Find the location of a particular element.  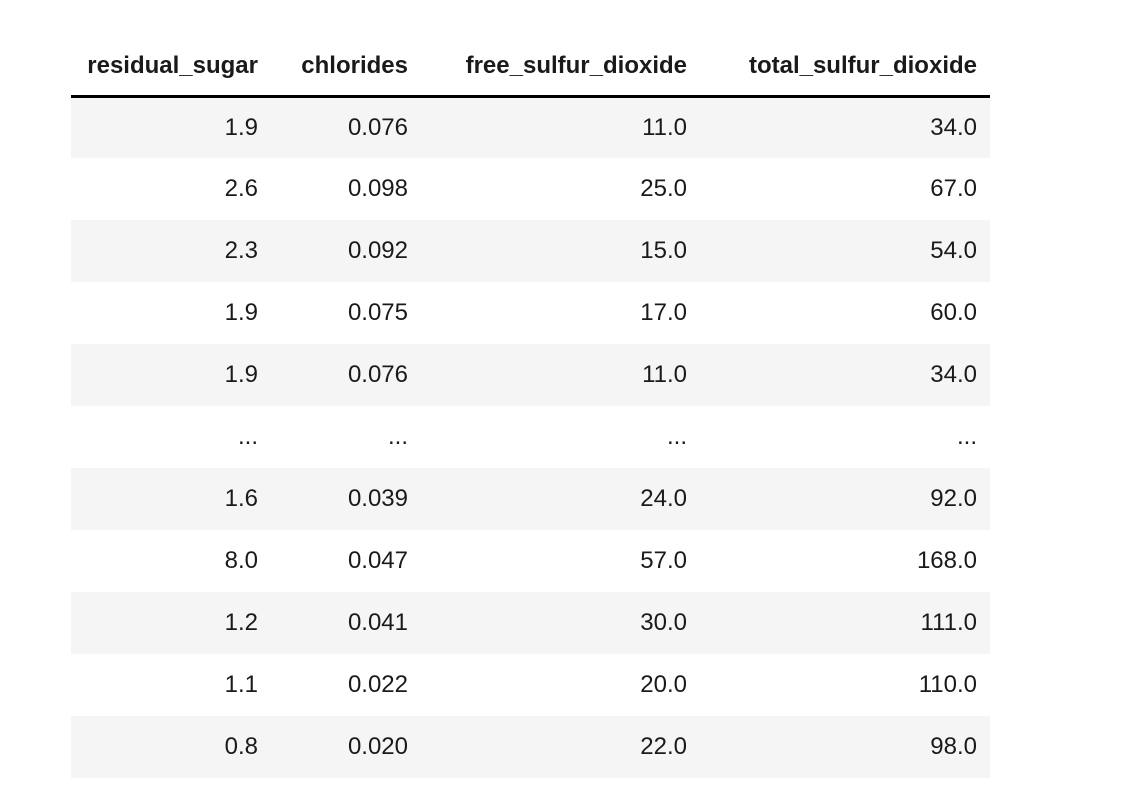

table-cell: 2.3 is located at coordinates (241, 250).